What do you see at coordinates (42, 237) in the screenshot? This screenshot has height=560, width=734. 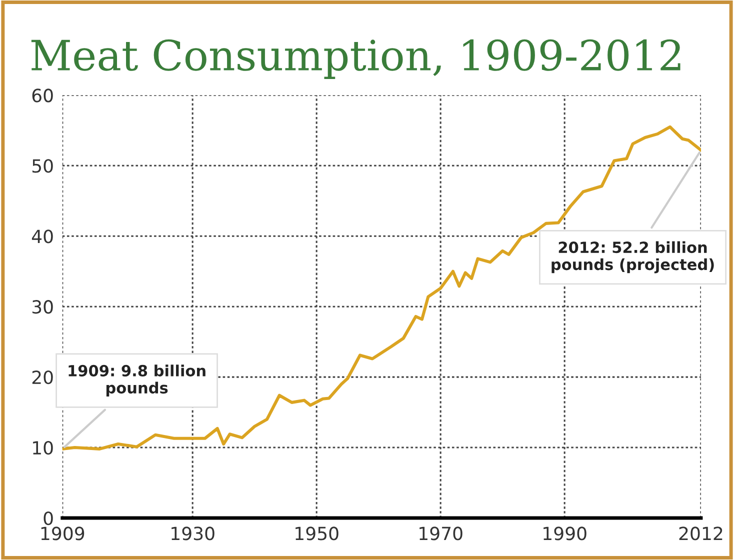 I see `y-tick-label: 40` at bounding box center [42, 237].